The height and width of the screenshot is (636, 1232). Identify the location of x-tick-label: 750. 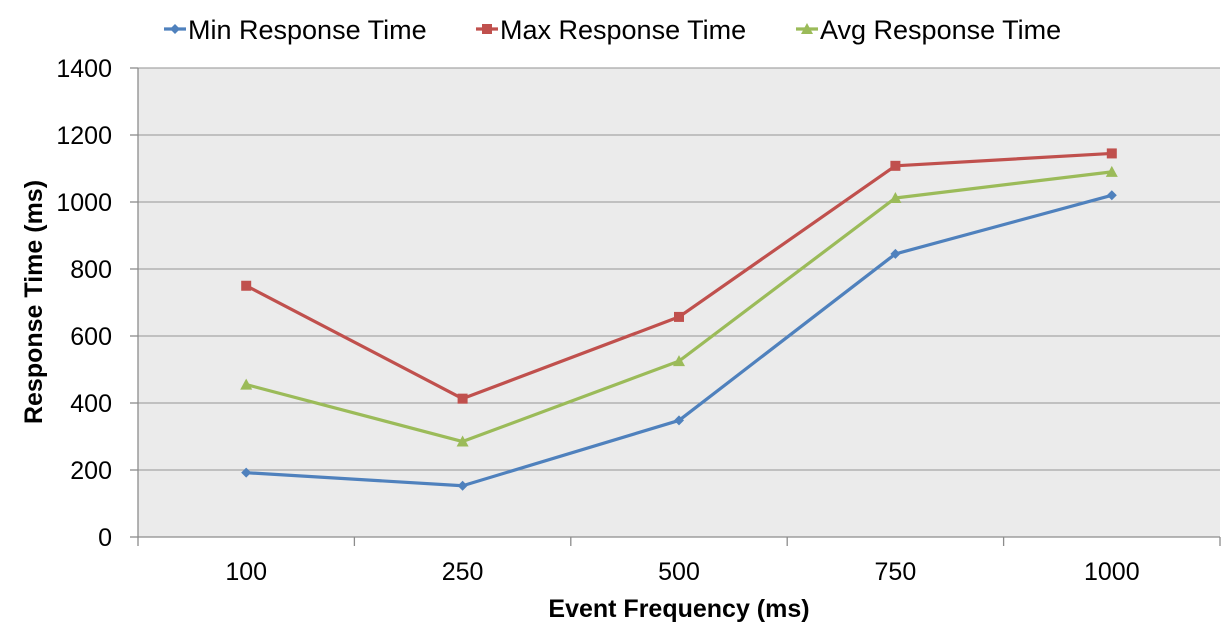
(896, 572).